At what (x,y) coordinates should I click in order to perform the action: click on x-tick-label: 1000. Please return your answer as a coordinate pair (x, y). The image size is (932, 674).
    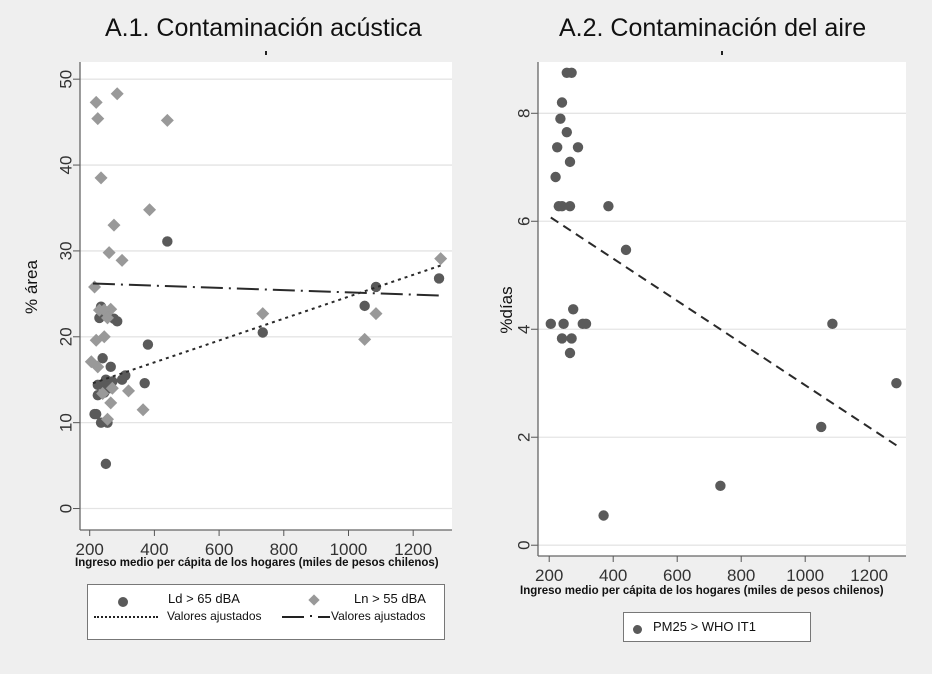
    Looking at the image, I should click on (805, 575).